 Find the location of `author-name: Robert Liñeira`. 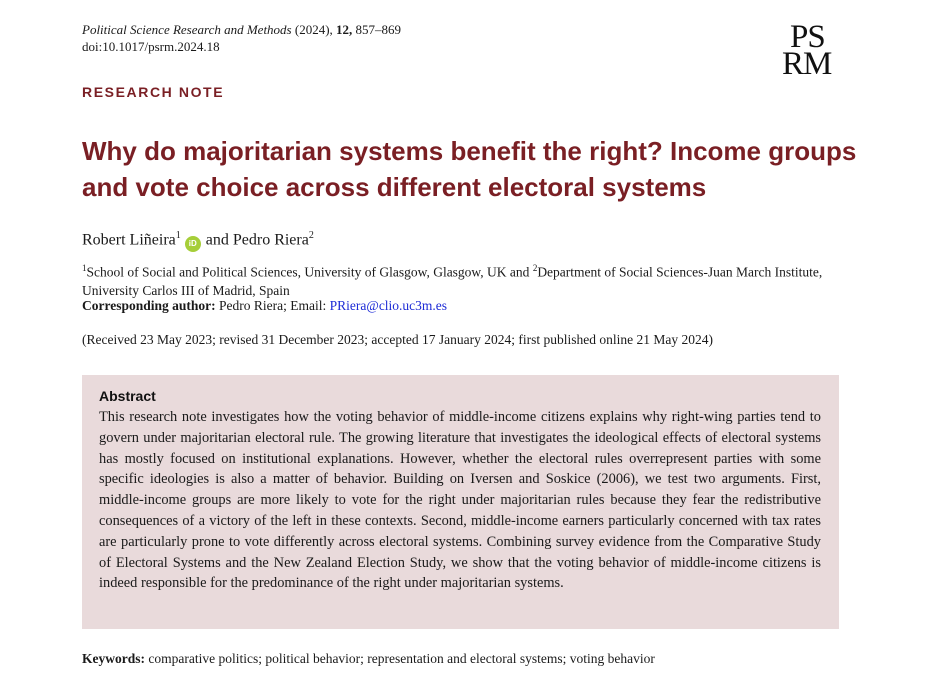

author-name: Robert Liñeira is located at coordinates (129, 240).